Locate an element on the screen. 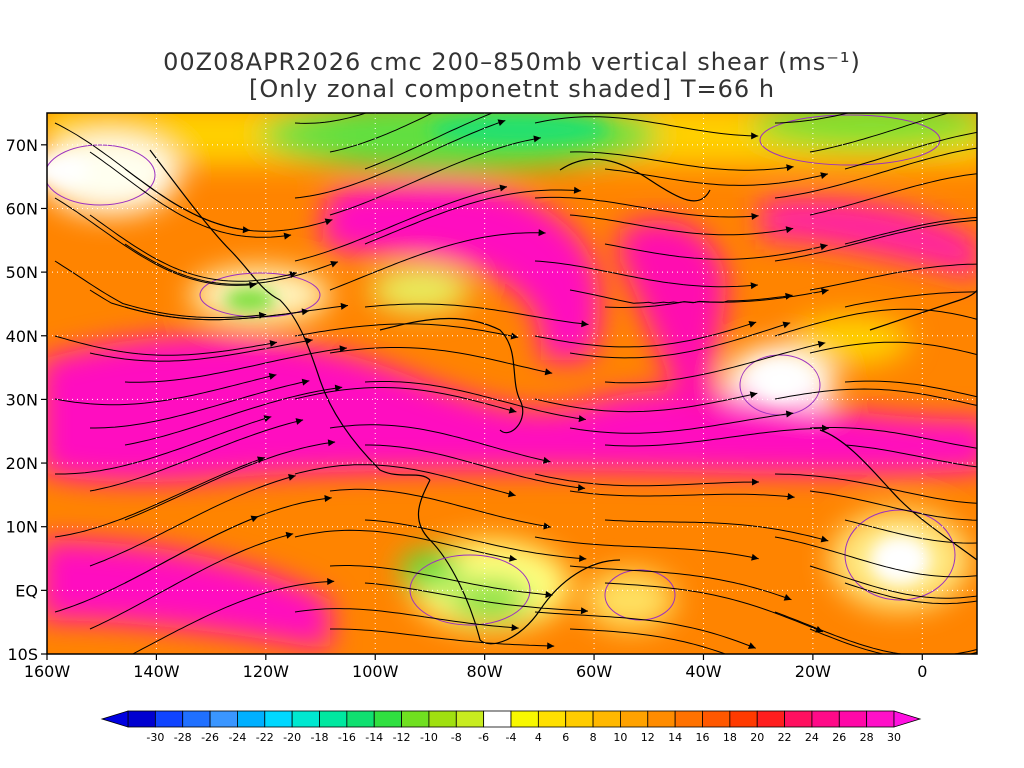 The height and width of the screenshot is (768, 1024). lon-tick-label: 40W is located at coordinates (703, 671).